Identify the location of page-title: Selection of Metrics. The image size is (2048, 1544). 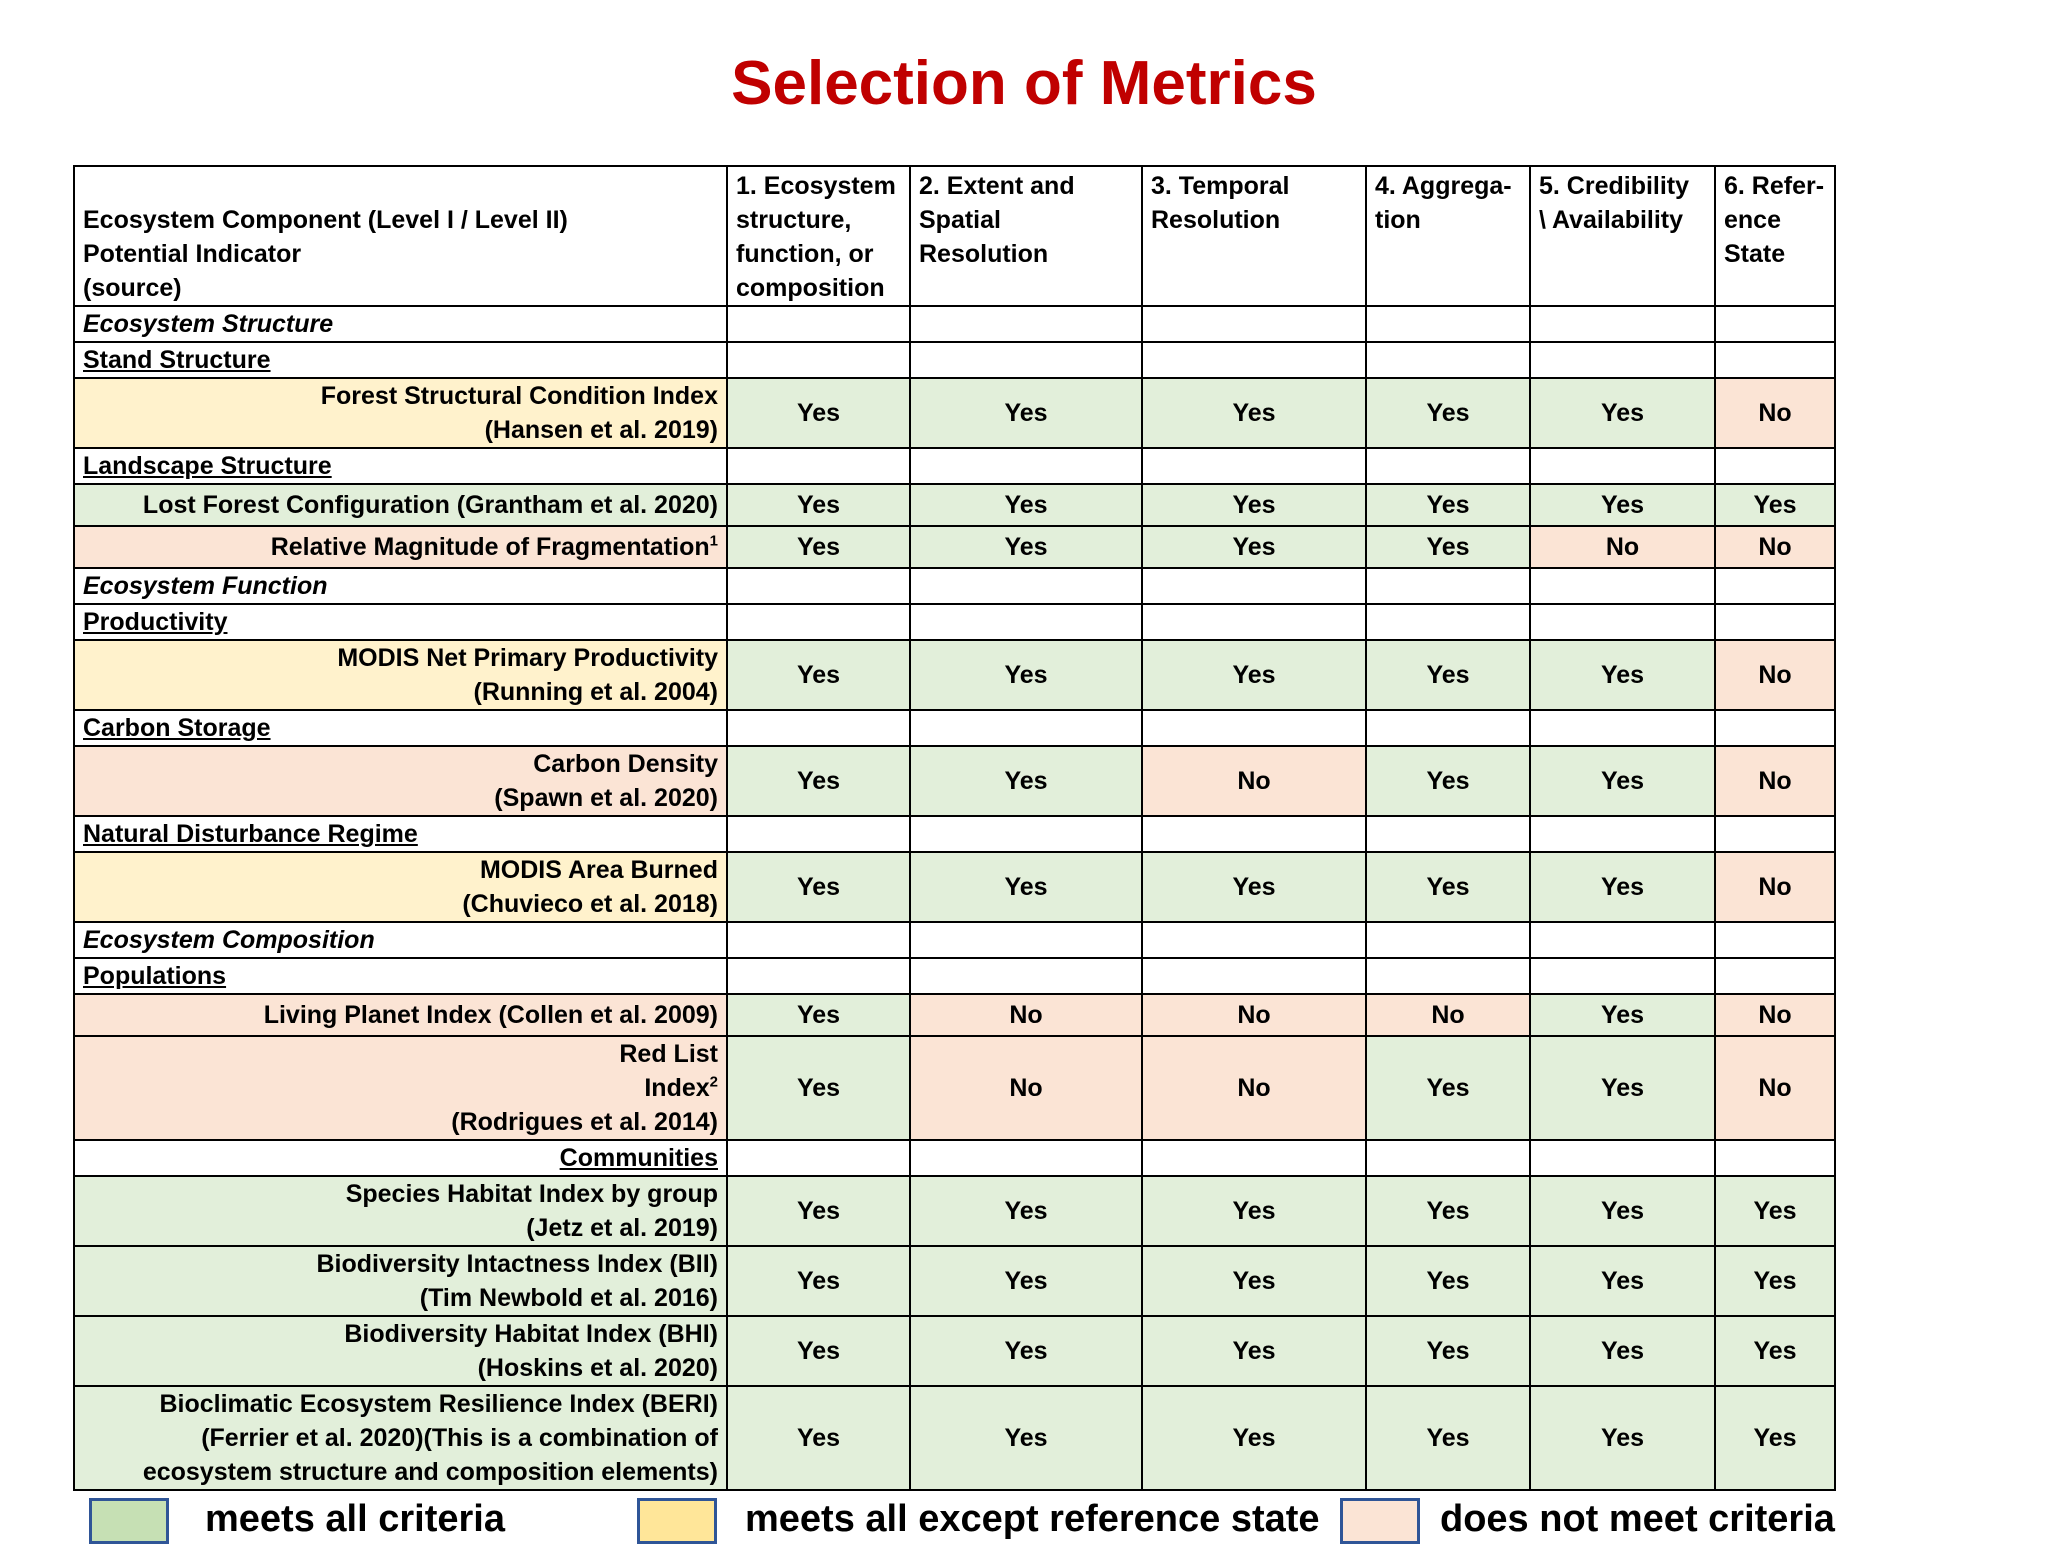
(1024, 83).